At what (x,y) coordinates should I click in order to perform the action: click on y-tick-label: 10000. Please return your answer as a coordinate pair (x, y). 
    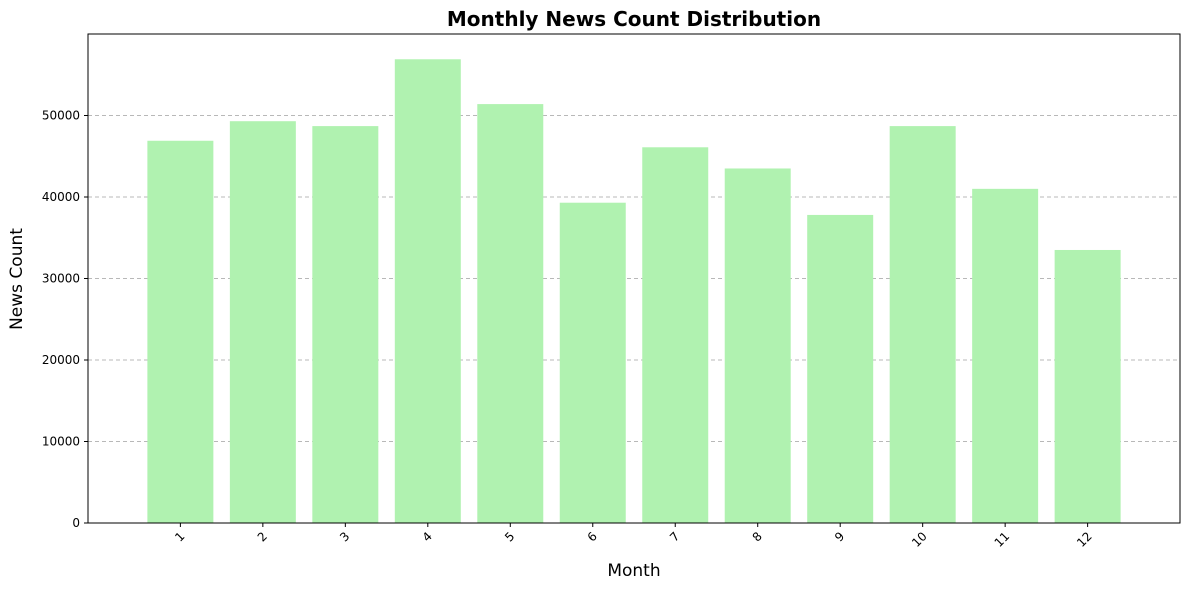
    Looking at the image, I should click on (61, 442).